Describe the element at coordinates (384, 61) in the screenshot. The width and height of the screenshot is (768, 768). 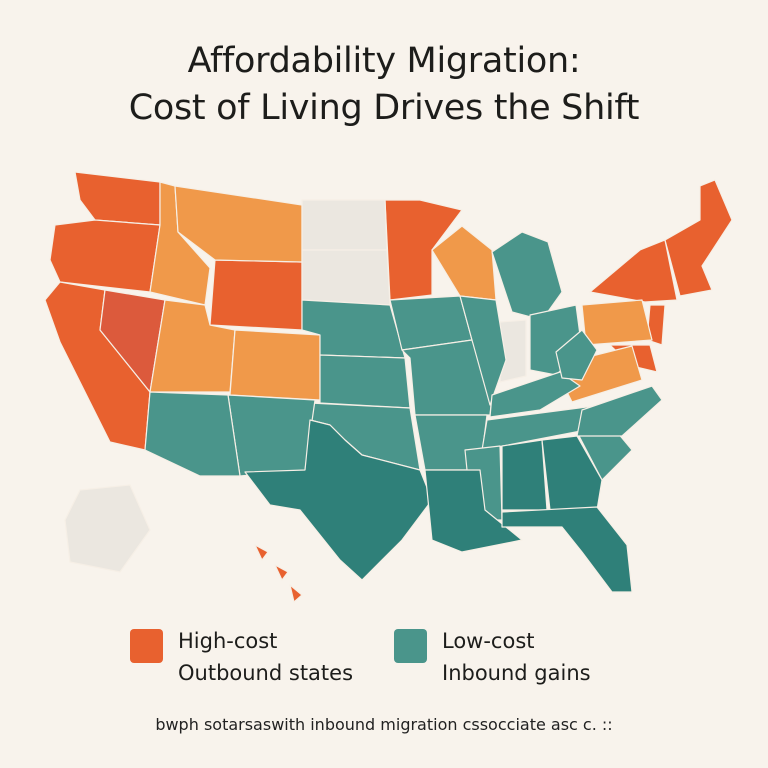
I see `title-line-1: Affordability Migration:` at that location.